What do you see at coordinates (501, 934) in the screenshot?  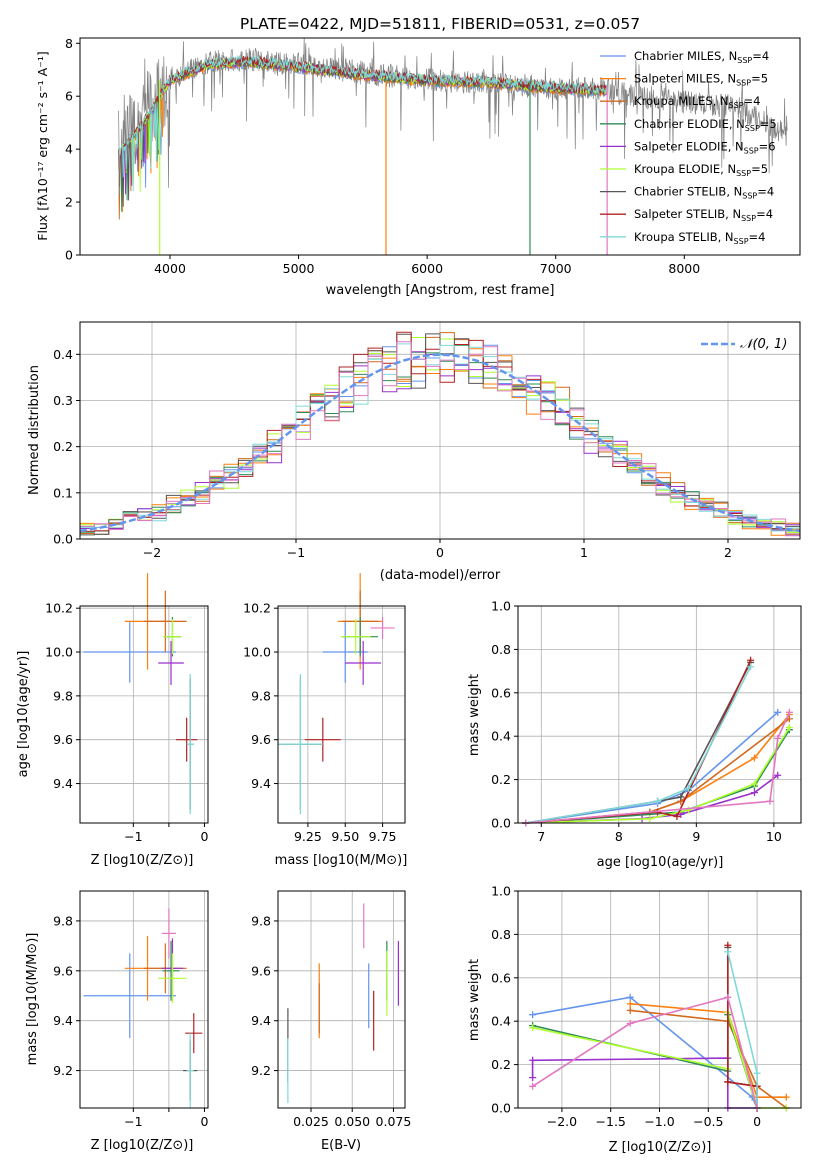 I see `y-tick-label: 0.8` at bounding box center [501, 934].